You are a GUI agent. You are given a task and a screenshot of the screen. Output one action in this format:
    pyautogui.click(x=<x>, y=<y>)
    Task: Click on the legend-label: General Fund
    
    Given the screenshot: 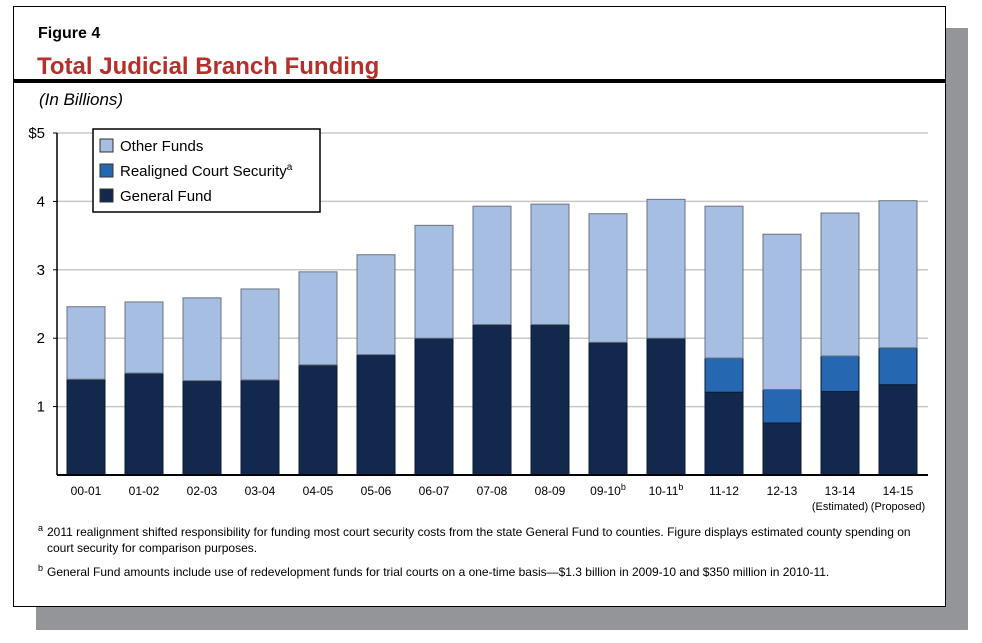 What is the action you would take?
    pyautogui.click(x=166, y=196)
    